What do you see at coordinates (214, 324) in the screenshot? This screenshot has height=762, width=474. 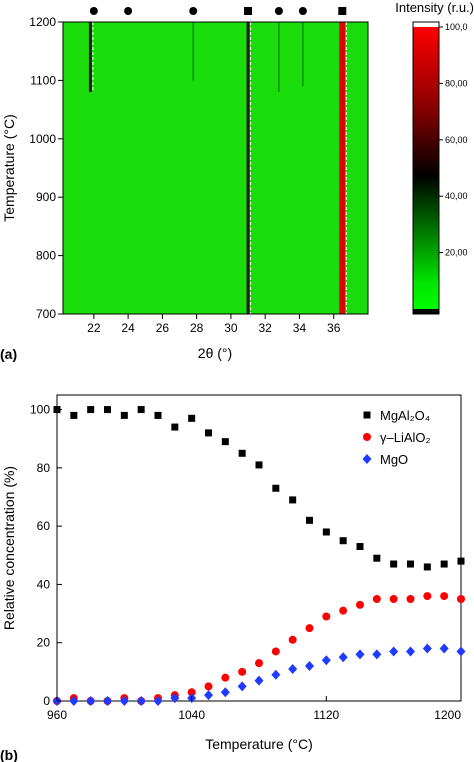 I see `heatmap-x-ticks: 22 24 26 28 30 32 34 36` at bounding box center [214, 324].